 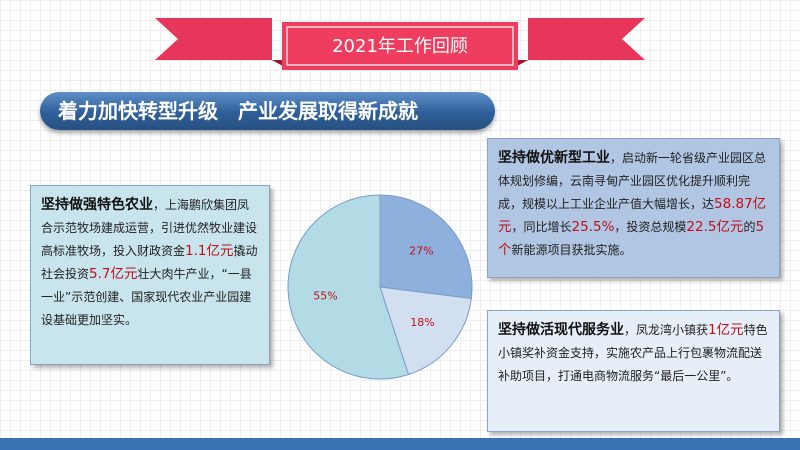 I want to click on ribbon-center, so click(x=400, y=46).